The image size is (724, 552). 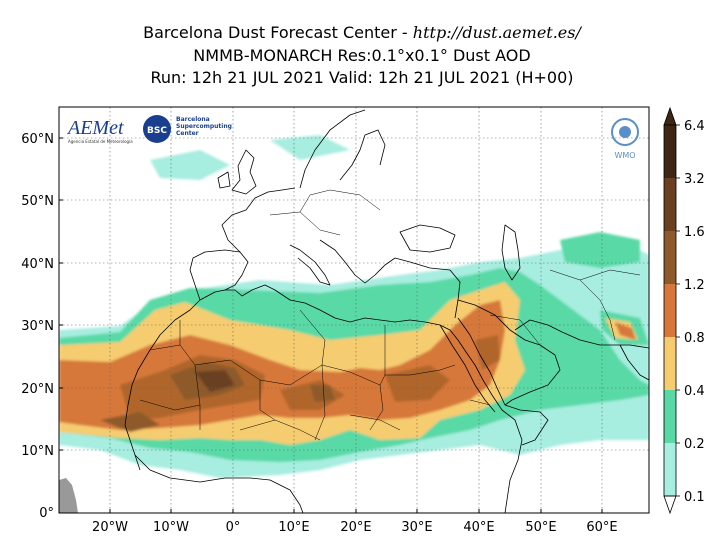 I want to click on no-data-region, so click(x=68, y=495).